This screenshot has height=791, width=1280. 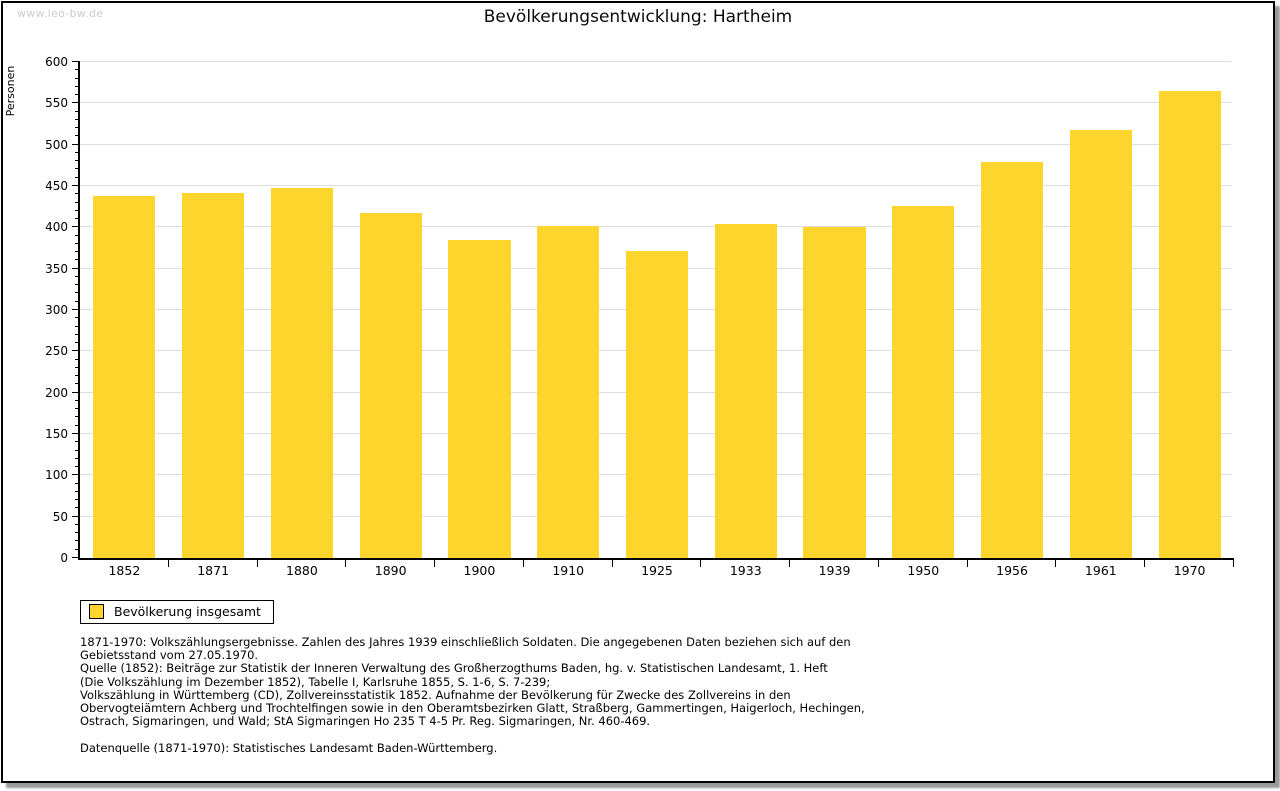 What do you see at coordinates (568, 570) in the screenshot?
I see `x-tick-label: 1910` at bounding box center [568, 570].